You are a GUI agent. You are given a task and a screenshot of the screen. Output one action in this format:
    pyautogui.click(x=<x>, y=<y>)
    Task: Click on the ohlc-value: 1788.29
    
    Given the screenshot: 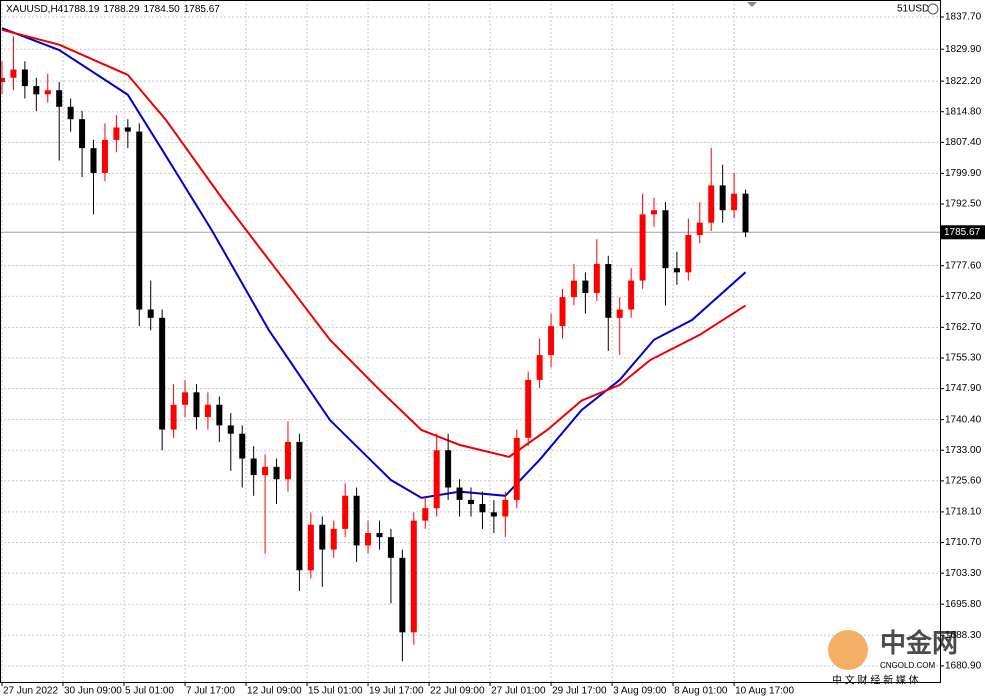 What is the action you would take?
    pyautogui.click(x=121, y=9)
    